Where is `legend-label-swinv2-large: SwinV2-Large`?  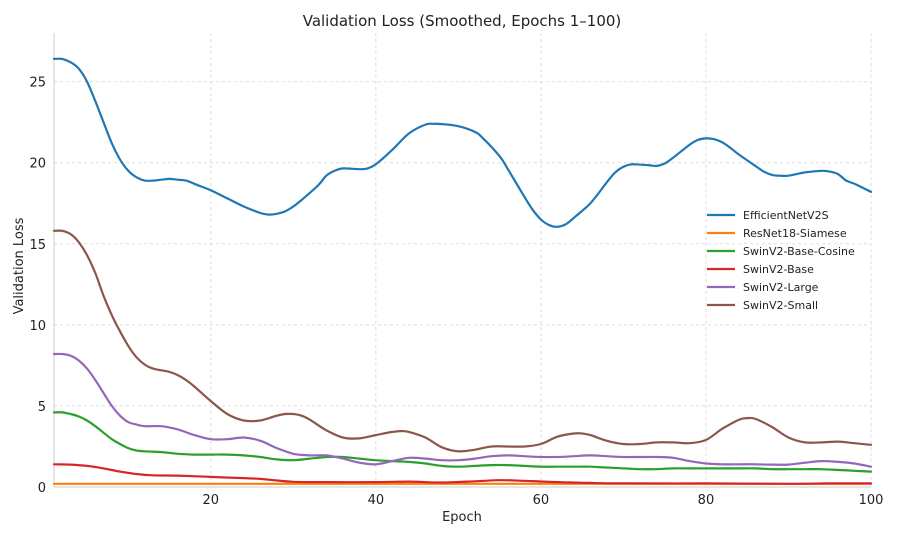
legend-label-swinv2-large: SwinV2-Large is located at coordinates (781, 287).